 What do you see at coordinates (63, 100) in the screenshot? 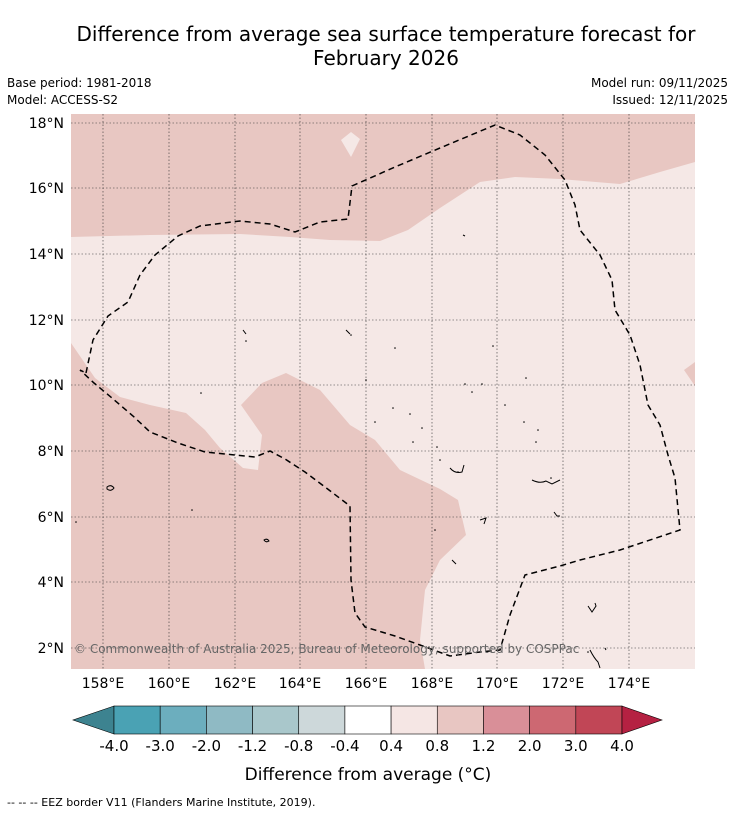
I see `model-name: Model: ACCESS-S2` at bounding box center [63, 100].